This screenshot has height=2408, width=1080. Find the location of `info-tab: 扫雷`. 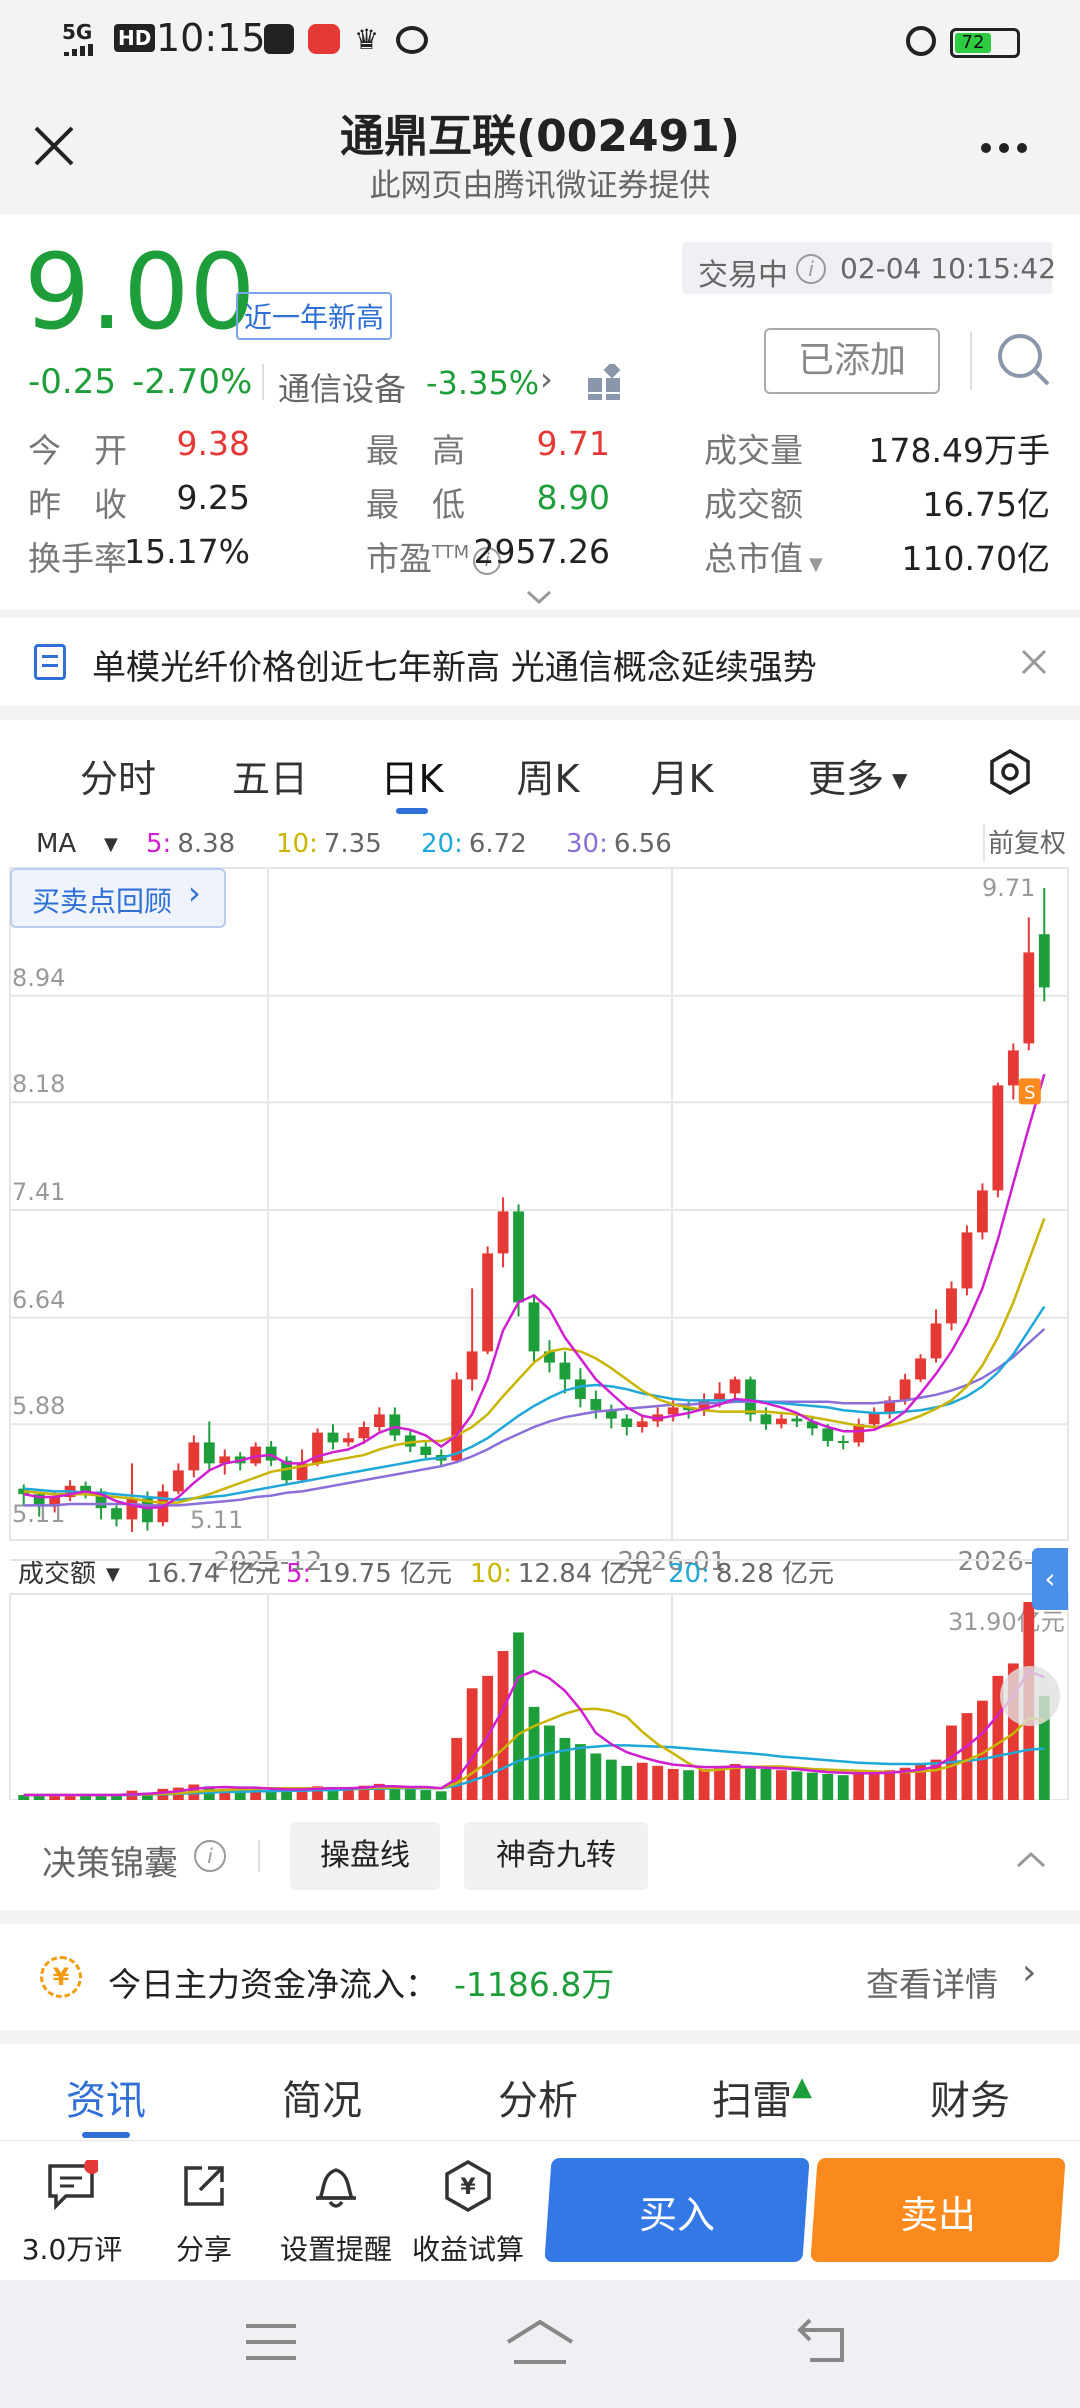

info-tab: 扫雷 is located at coordinates (752, 2101).